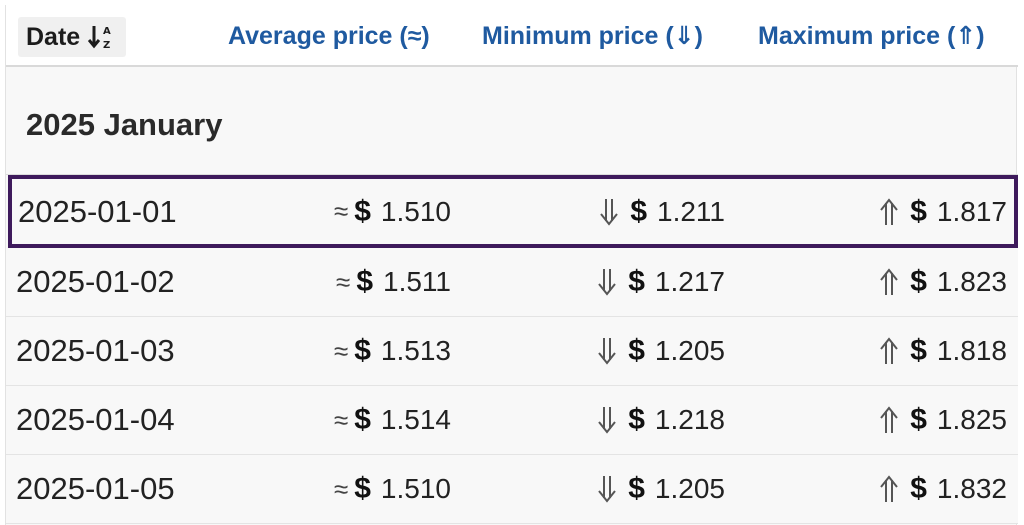  I want to click on minimum-price-value: 1.217, so click(689, 281).